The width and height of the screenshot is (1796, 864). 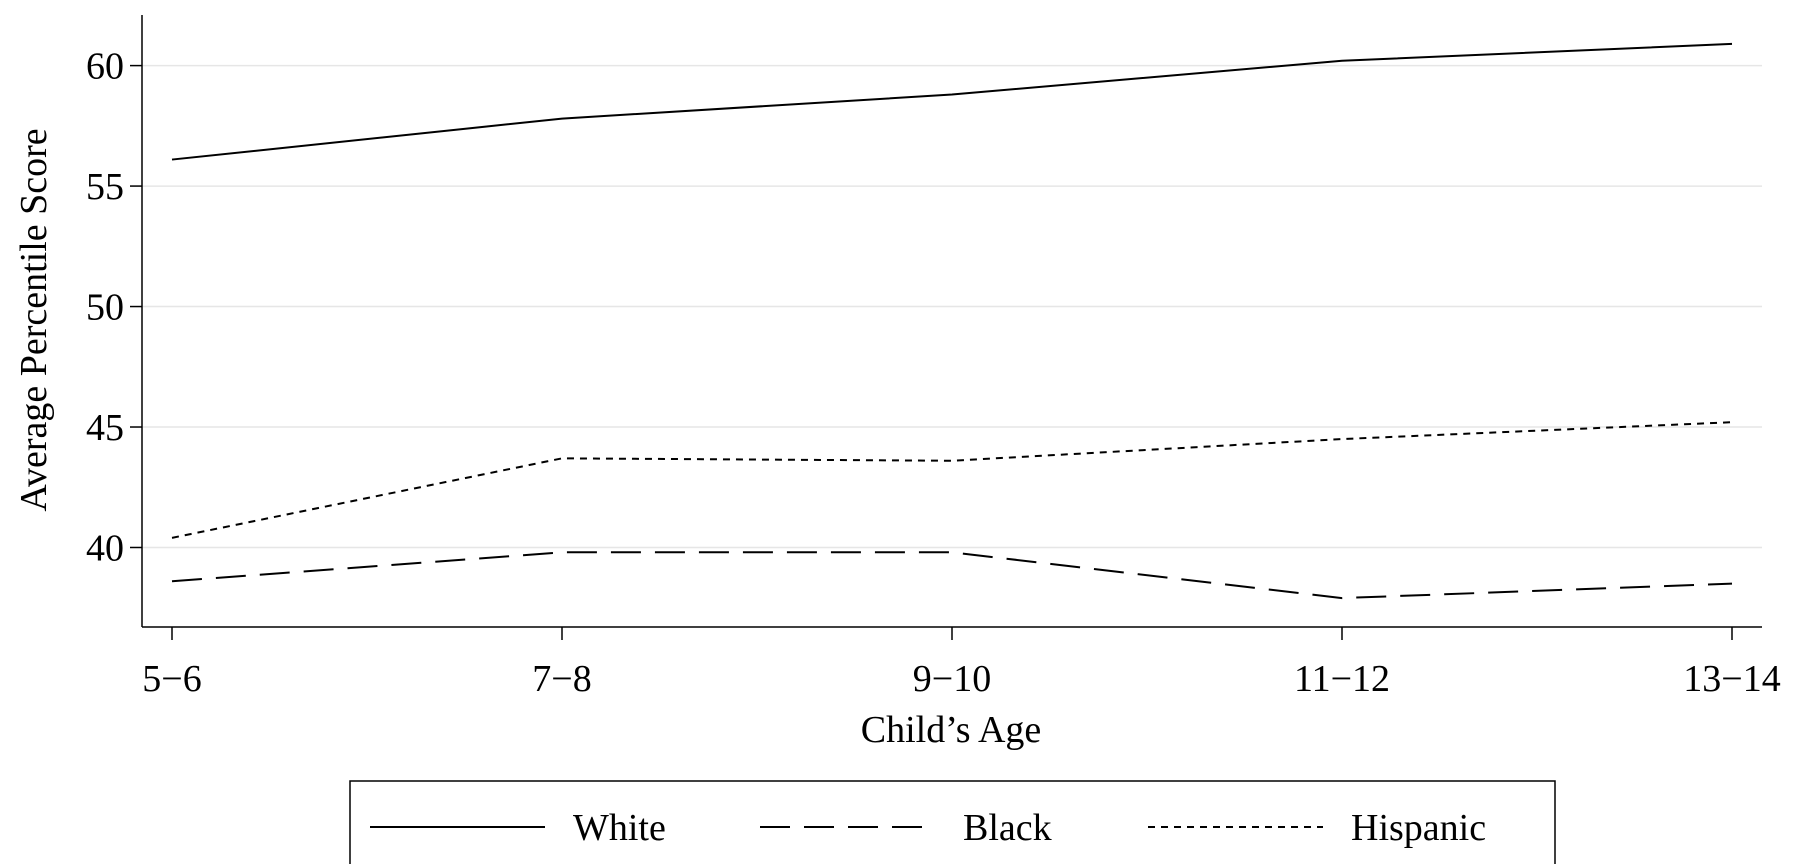 I want to click on x-tick-label: 7−8, so click(x=561, y=679).